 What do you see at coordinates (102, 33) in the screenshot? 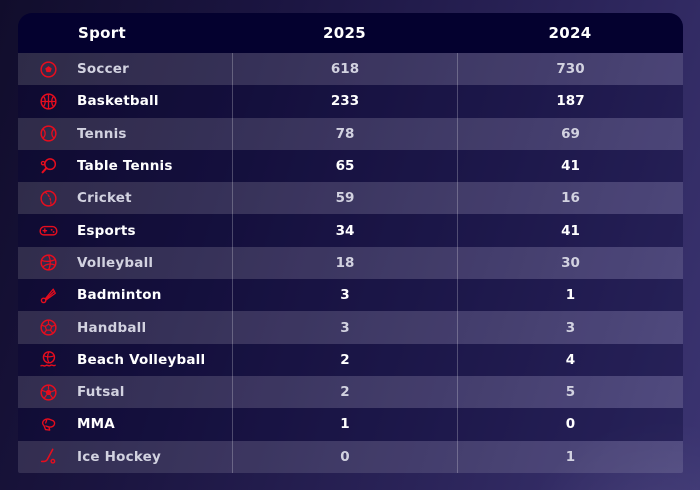
I see `header-sport: Sport` at bounding box center [102, 33].